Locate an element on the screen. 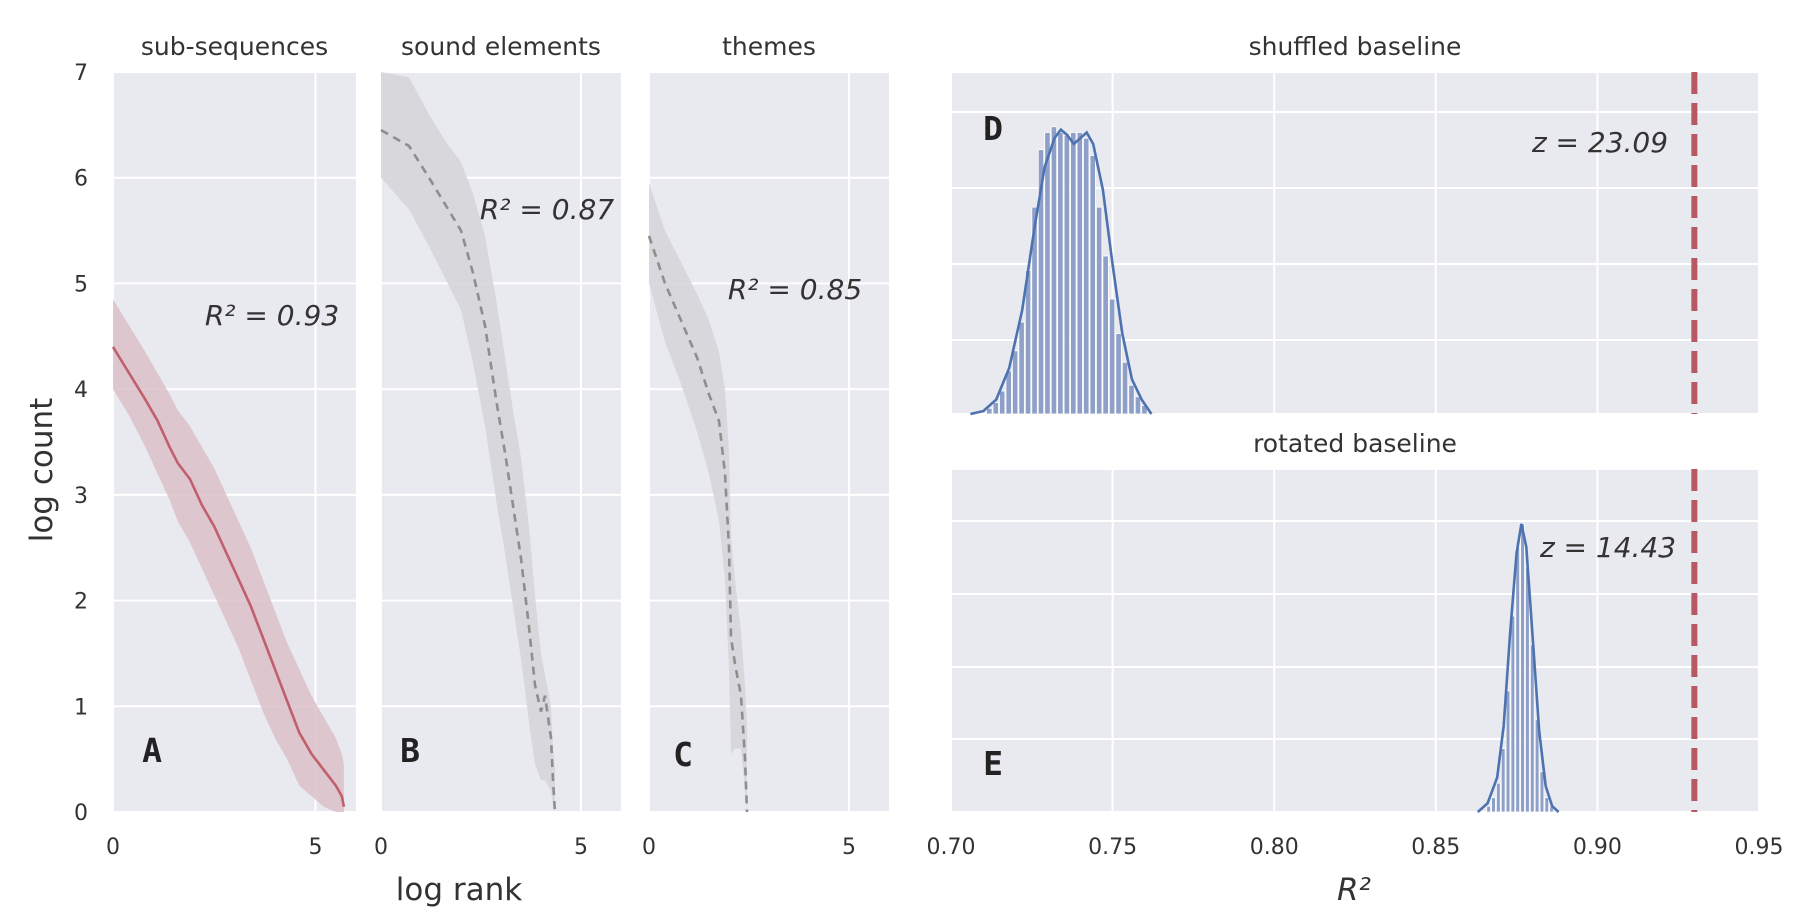  plot-area is located at coordinates (769, 442).